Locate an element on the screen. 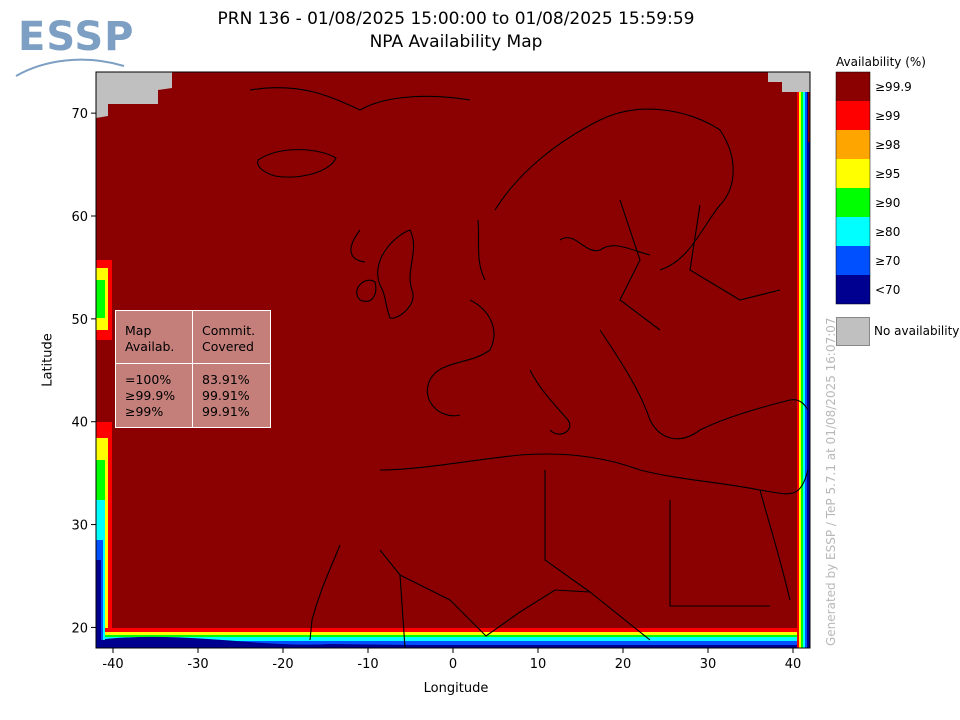 The image size is (960, 720). y-axis-label: Latitude is located at coordinates (48, 360).